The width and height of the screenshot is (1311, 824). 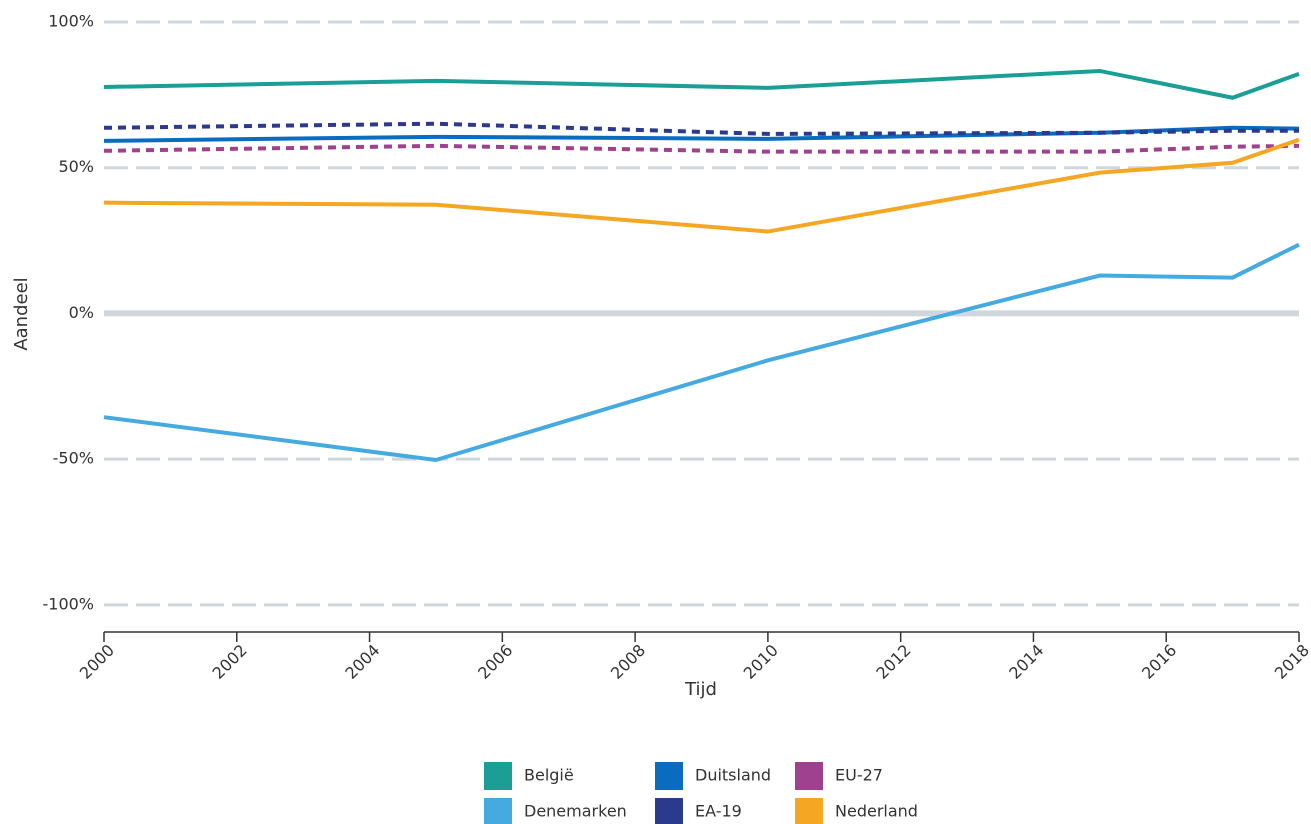 I want to click on x-tick-label: 2014, so click(x=1026, y=662).